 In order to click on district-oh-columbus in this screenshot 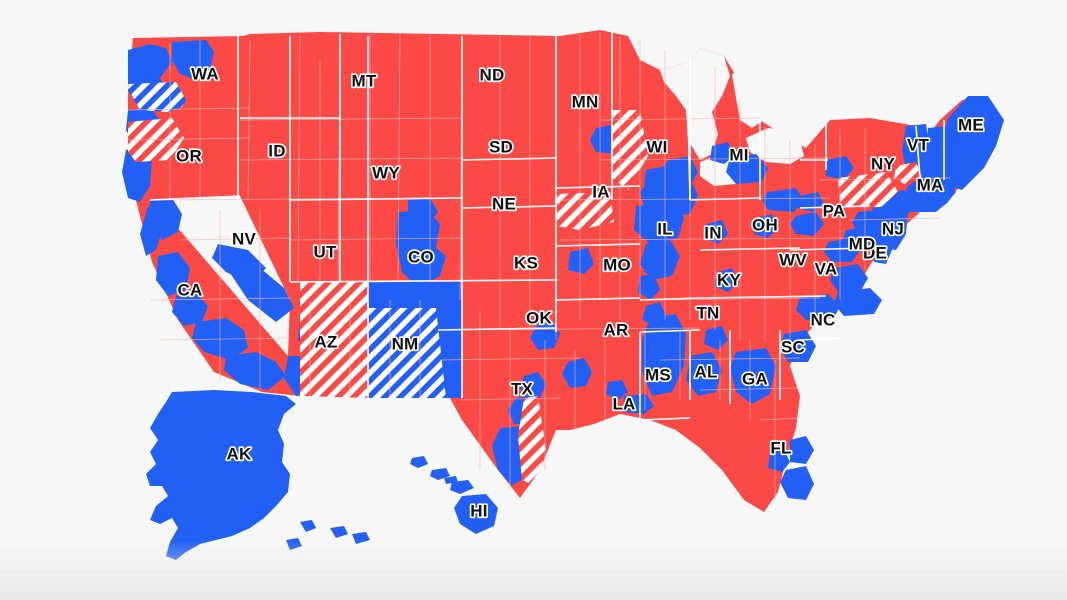, I will do `click(766, 226)`.